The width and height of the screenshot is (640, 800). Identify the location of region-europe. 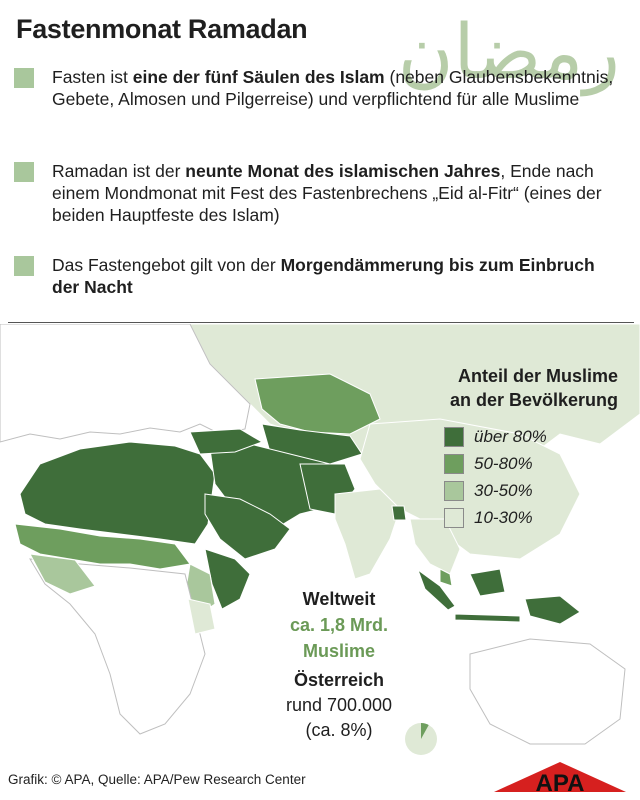
(125, 383).